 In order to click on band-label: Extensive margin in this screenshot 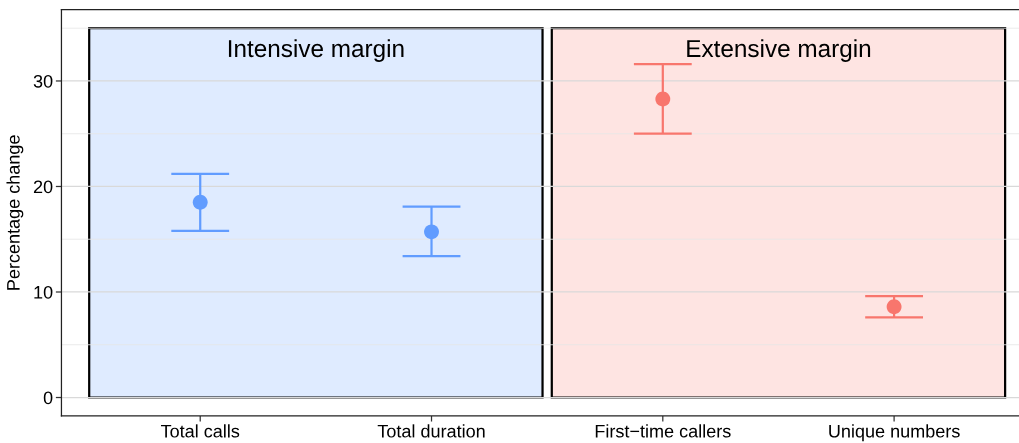, I will do `click(779, 50)`.